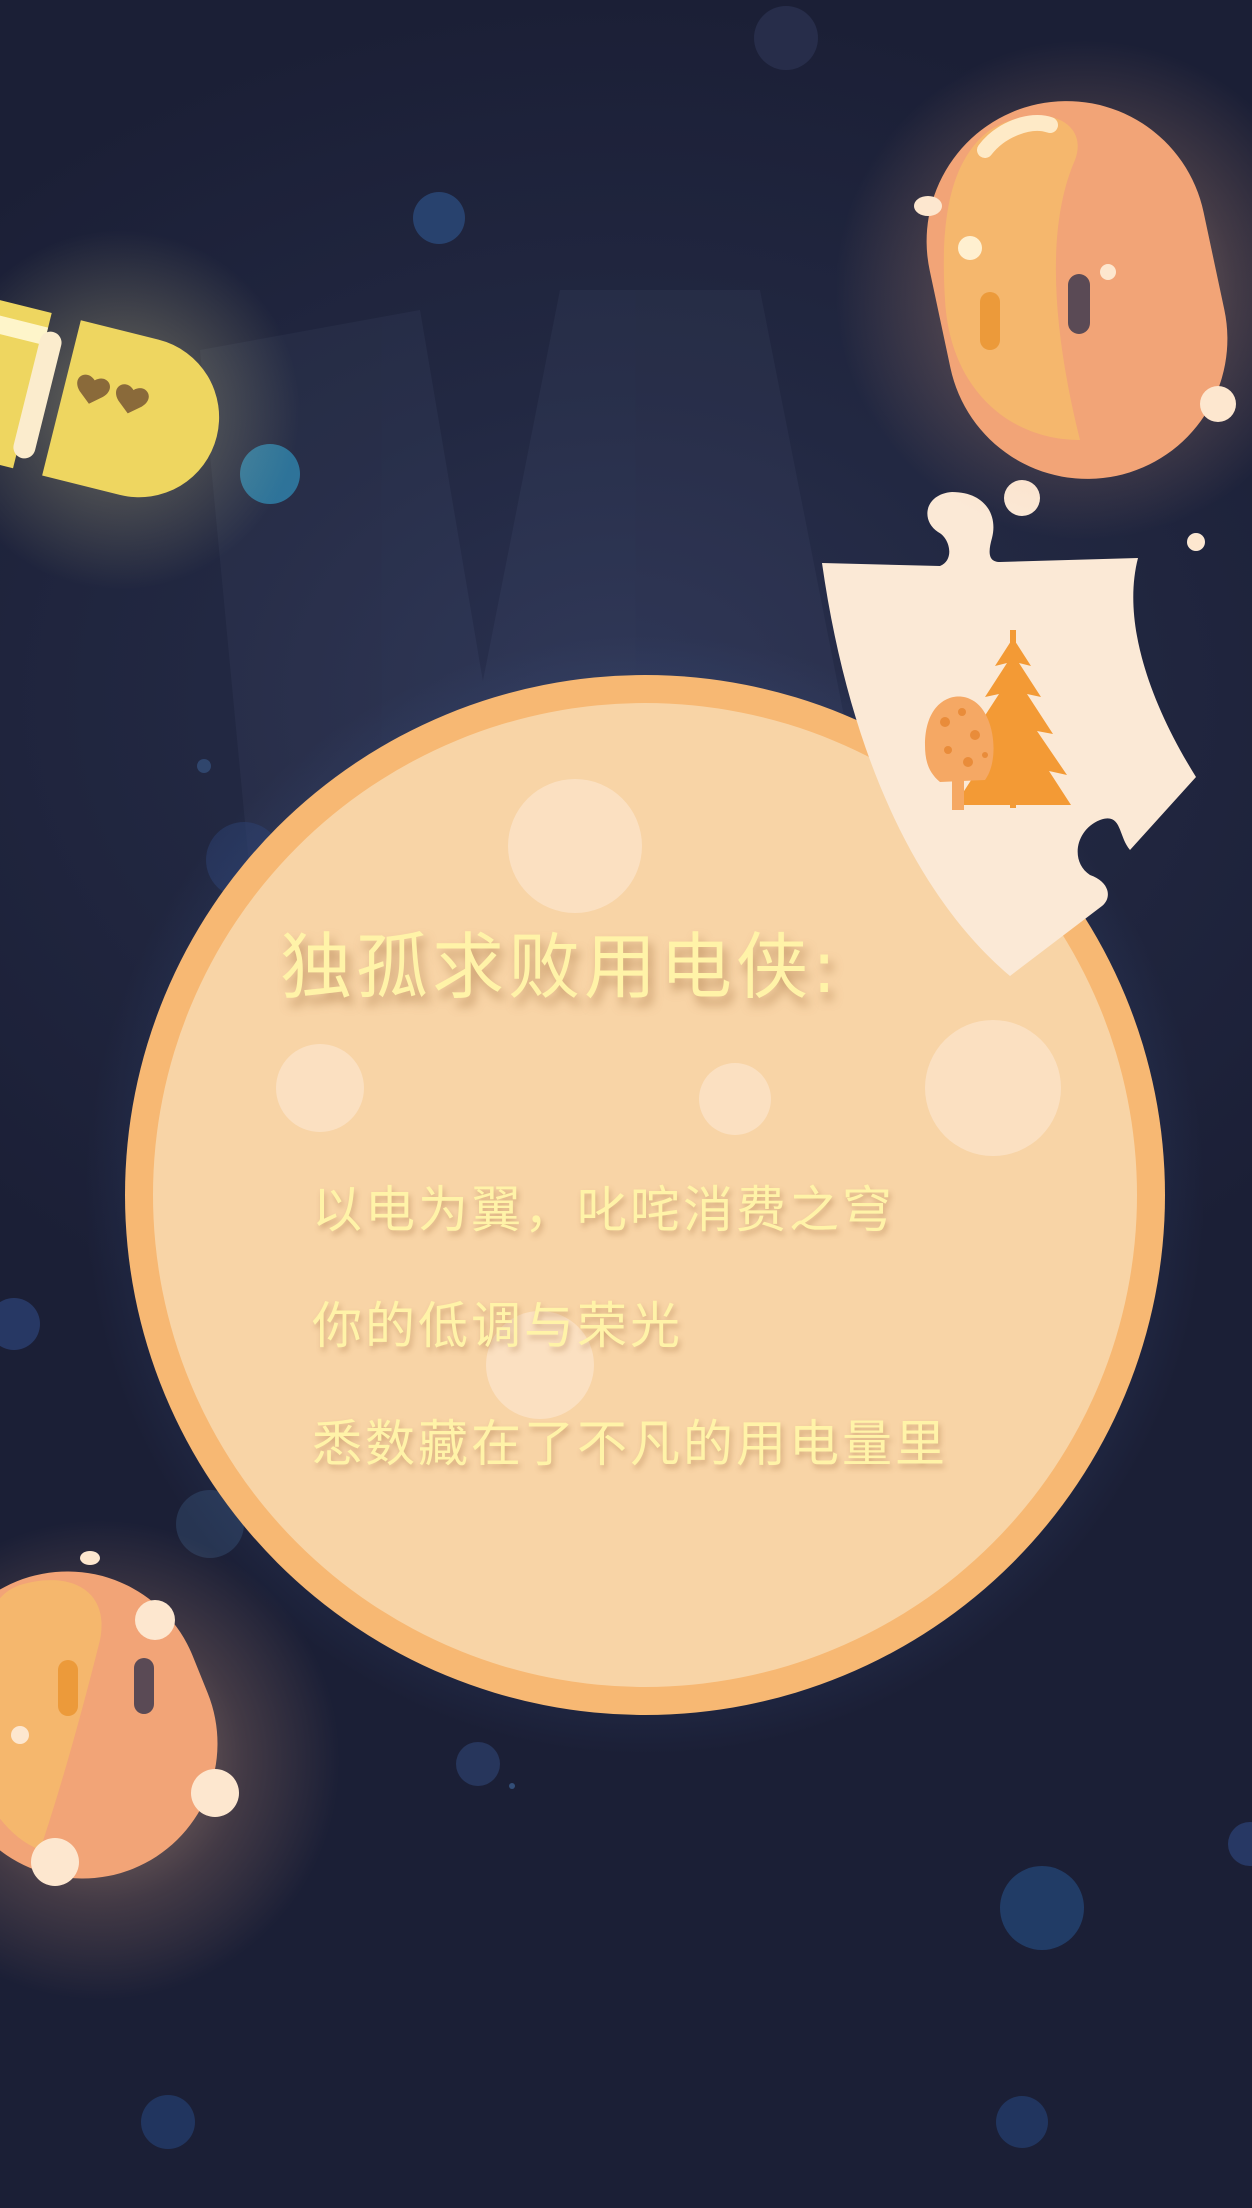 This screenshot has width=1252, height=2208. I want to click on orange-bean-character-top, so click(1043, 295).